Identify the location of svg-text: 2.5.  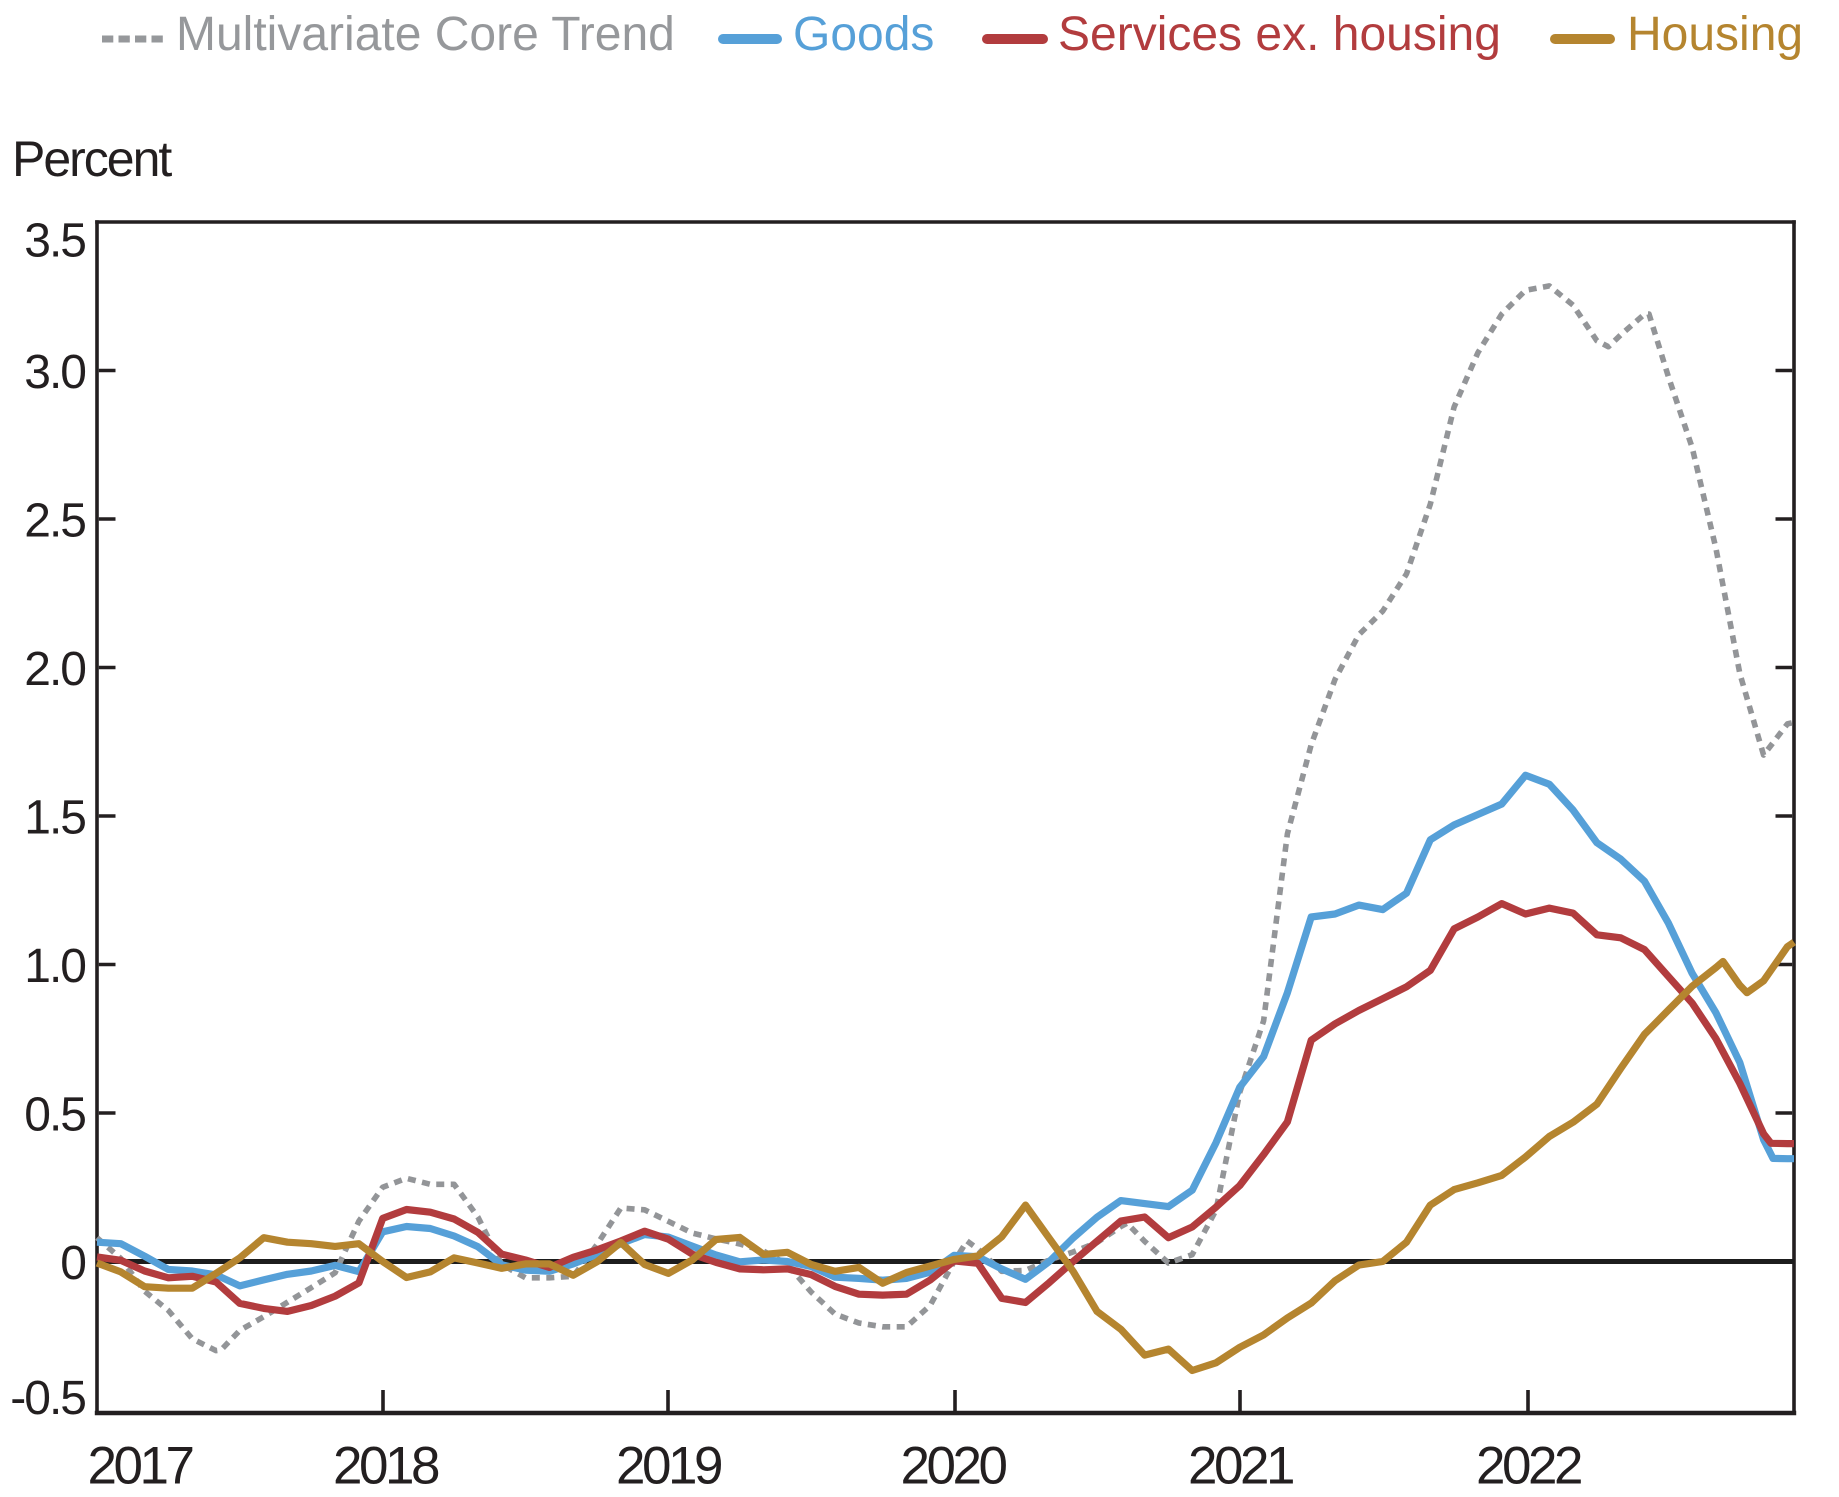
(54, 521).